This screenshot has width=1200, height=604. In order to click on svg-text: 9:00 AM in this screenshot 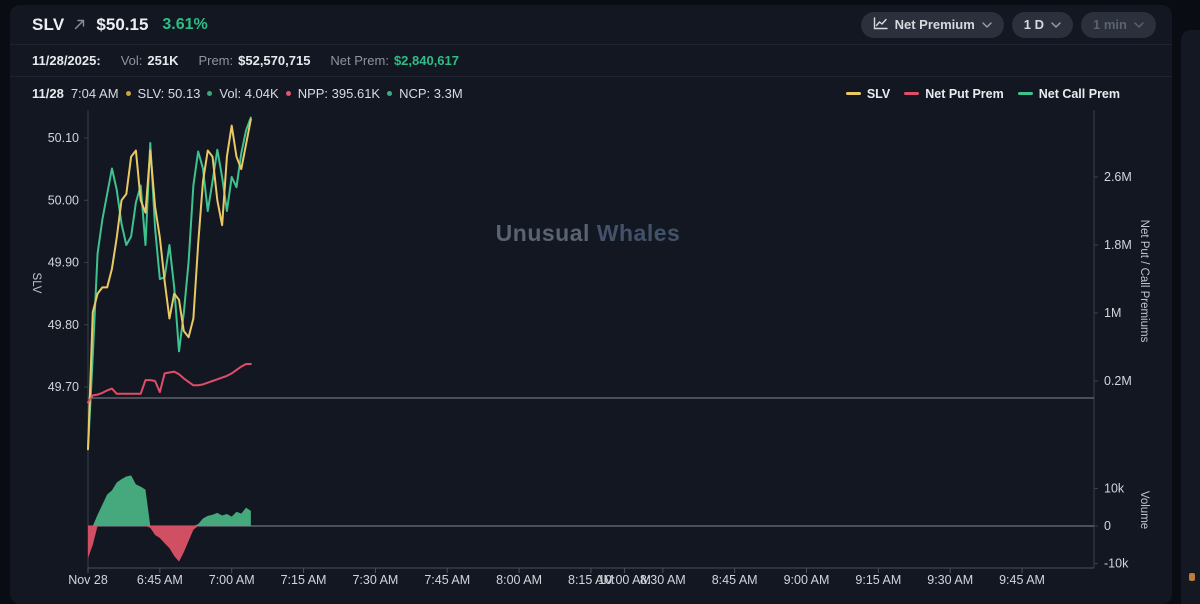, I will do `click(807, 580)`.